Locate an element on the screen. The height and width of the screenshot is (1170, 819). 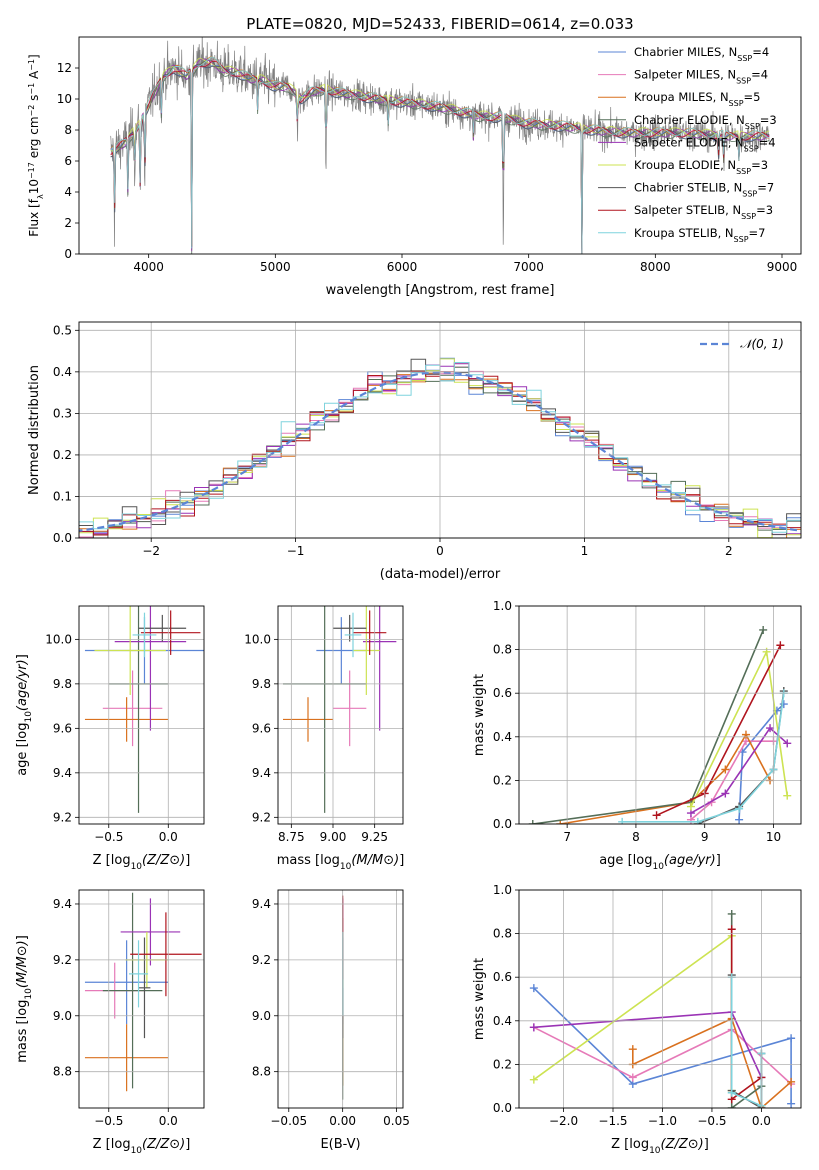
x-tick-label: −1.0 is located at coordinates (662, 1121).